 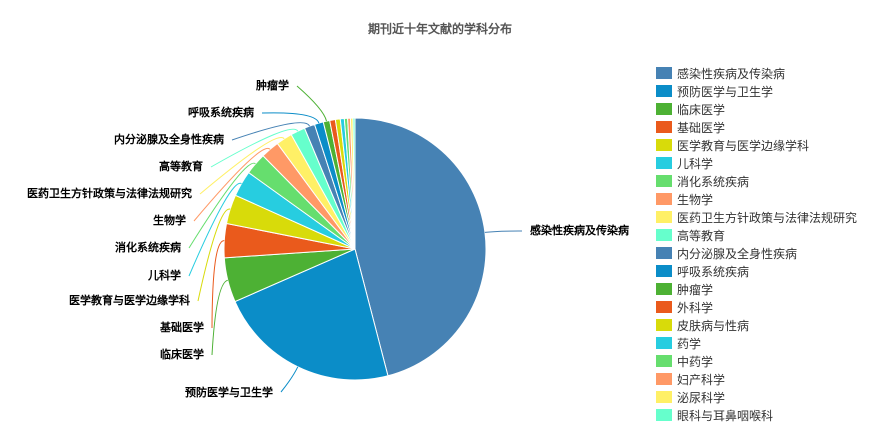 I want to click on legend-item: 消化系统疾病, so click(x=702, y=181).